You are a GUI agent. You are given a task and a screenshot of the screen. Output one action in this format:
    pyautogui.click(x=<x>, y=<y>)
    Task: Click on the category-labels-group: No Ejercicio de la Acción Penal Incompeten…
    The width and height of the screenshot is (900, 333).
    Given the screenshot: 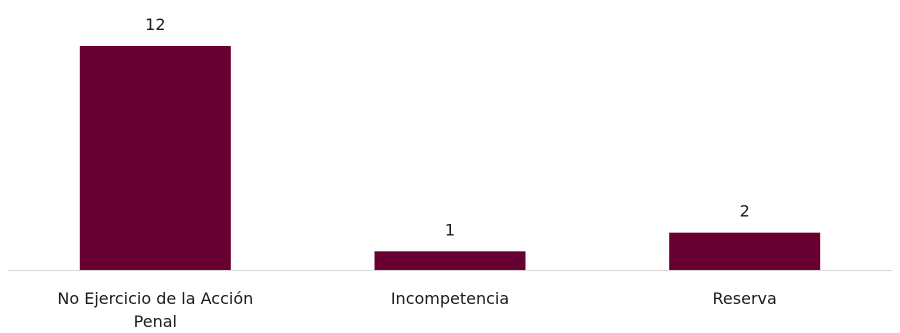 What is the action you would take?
    pyautogui.click(x=416, y=310)
    